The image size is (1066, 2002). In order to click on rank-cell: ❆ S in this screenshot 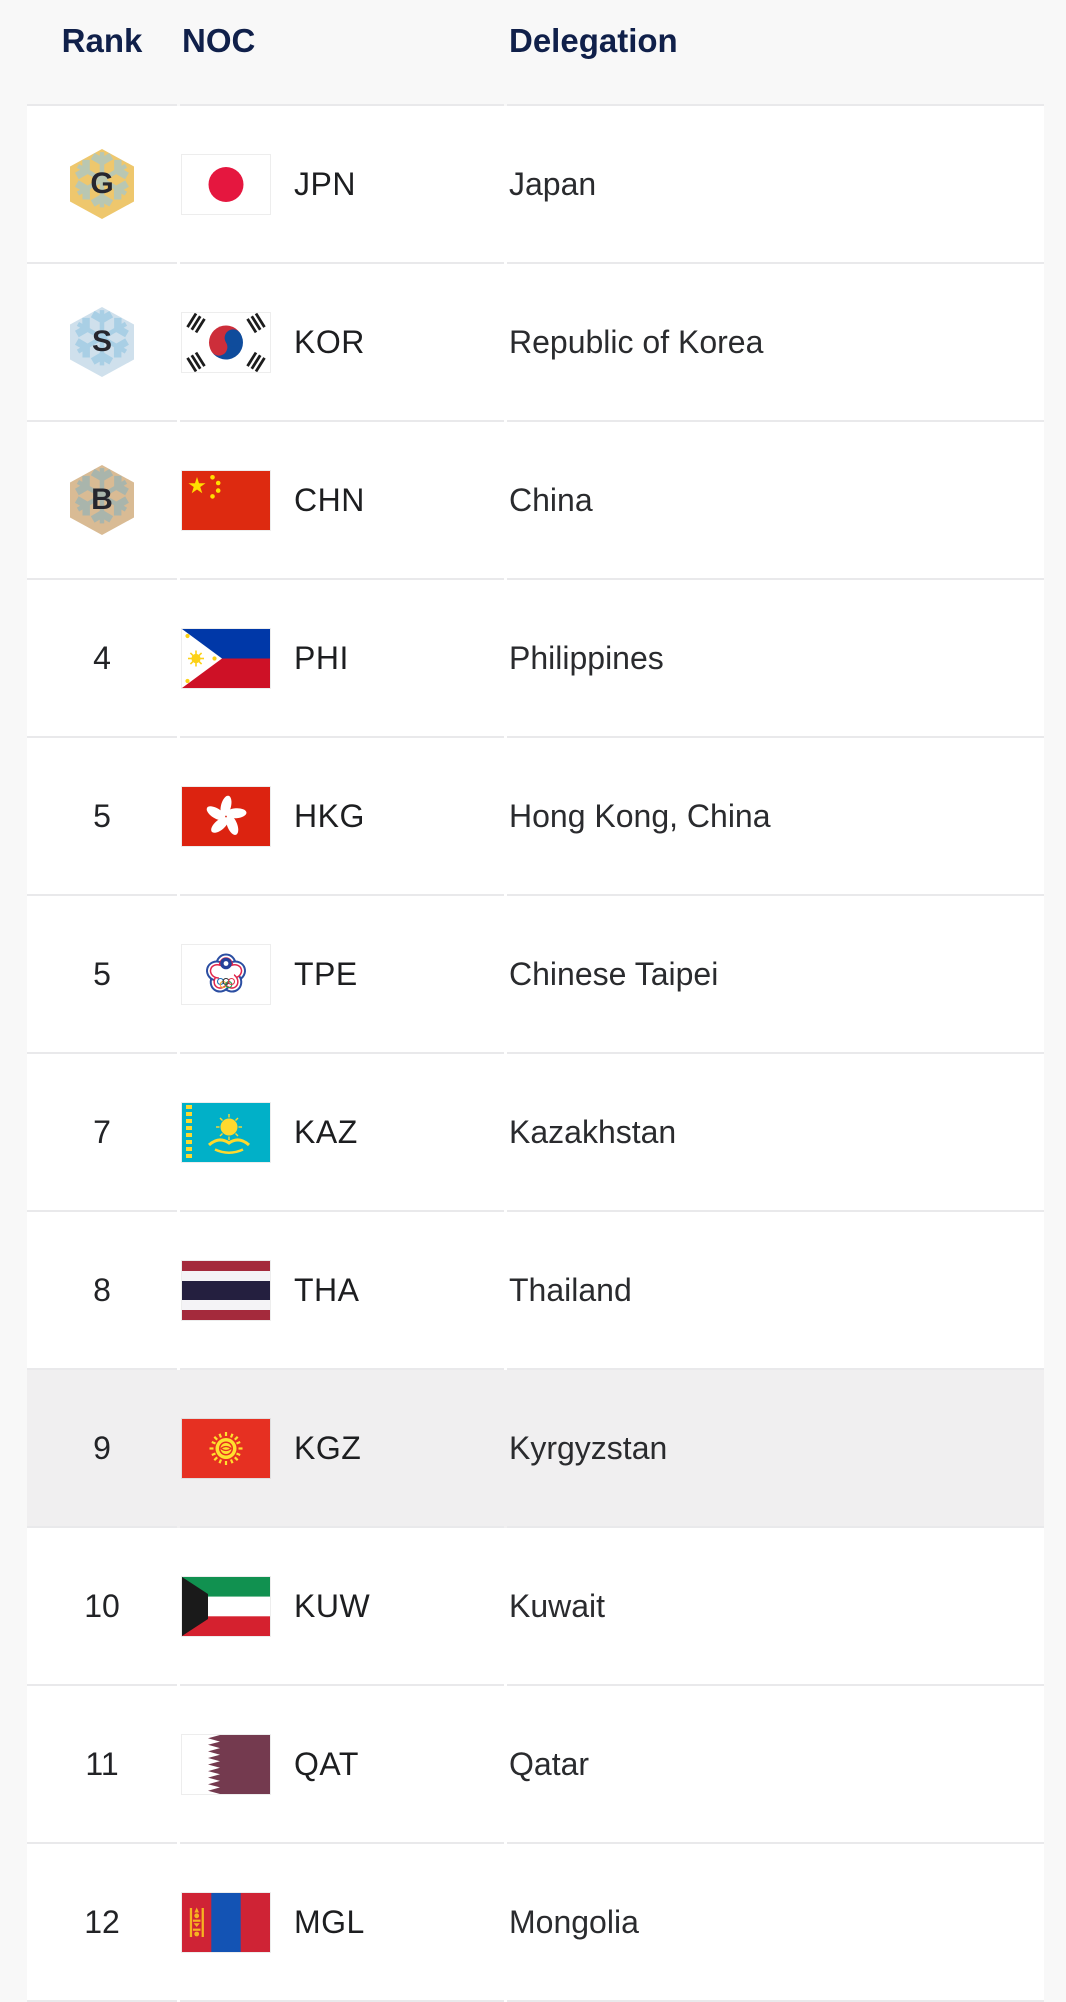, I will do `click(102, 343)`.